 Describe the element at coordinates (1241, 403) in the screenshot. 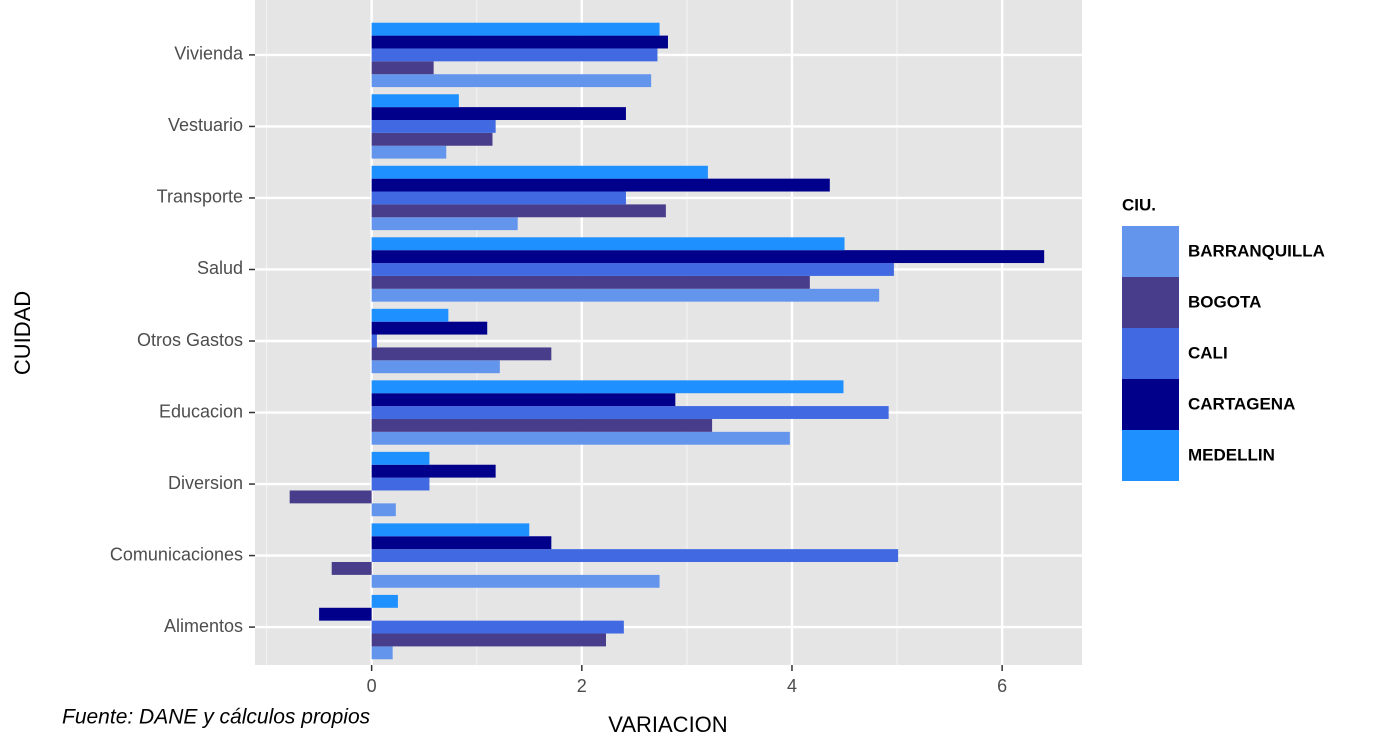

I see `legend-label: CARTAGENA` at that location.